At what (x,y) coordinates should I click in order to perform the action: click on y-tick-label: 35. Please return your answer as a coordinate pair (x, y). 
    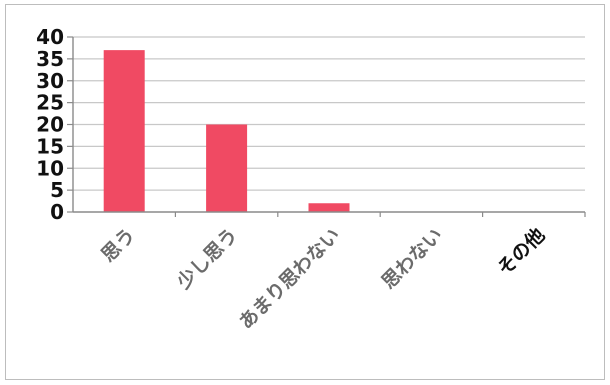
    Looking at the image, I should click on (50, 59).